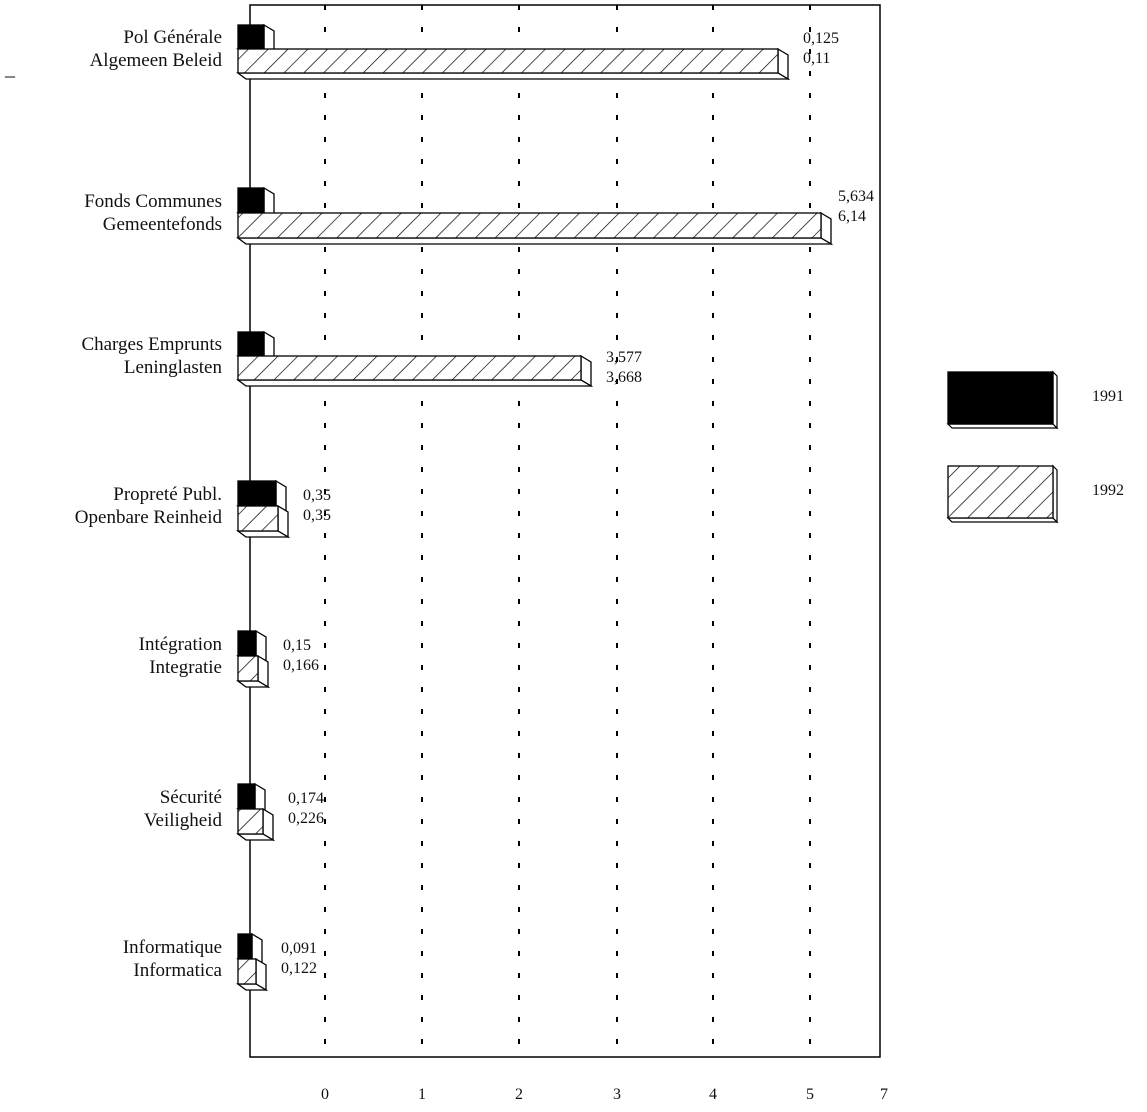 The width and height of the screenshot is (1147, 1112). Describe the element at coordinates (301, 666) in the screenshot. I see `data-label-1992: 0,166` at that location.